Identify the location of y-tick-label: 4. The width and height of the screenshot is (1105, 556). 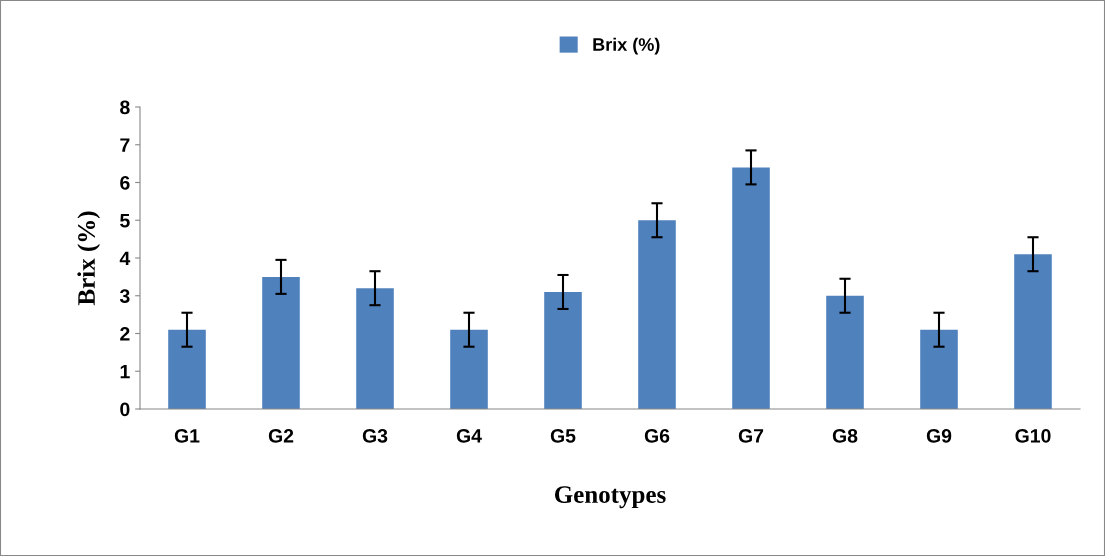
(125, 258).